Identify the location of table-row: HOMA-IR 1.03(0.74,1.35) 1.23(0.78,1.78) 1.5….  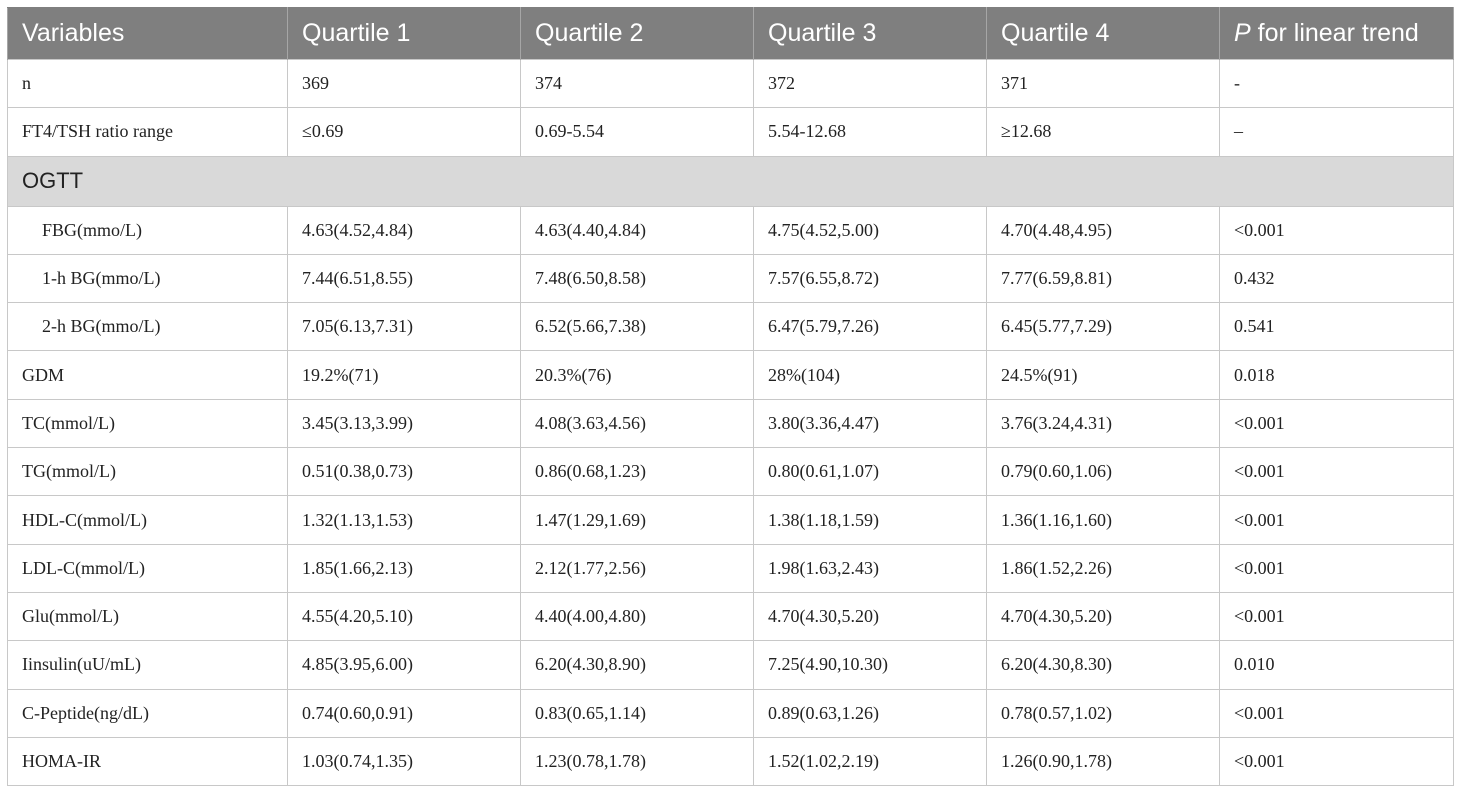
(730, 761).